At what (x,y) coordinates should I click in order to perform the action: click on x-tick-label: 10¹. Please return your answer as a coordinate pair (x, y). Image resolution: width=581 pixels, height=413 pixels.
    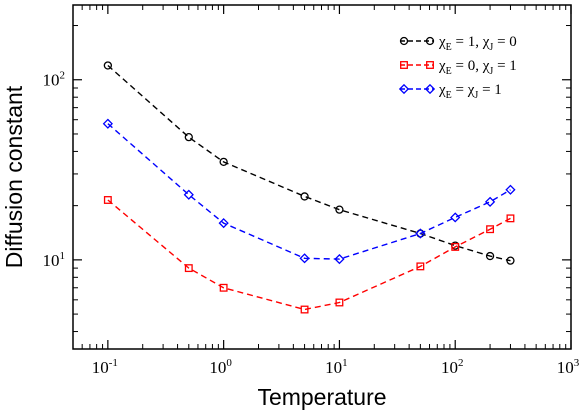
    Looking at the image, I should click on (336, 367).